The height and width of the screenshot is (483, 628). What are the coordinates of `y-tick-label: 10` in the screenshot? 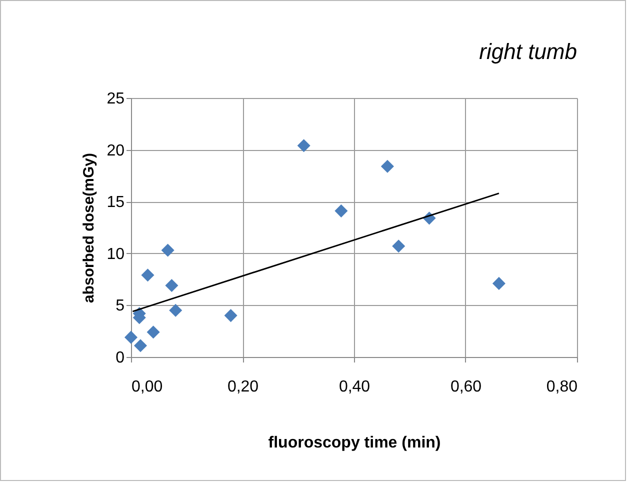 It's located at (115, 254).